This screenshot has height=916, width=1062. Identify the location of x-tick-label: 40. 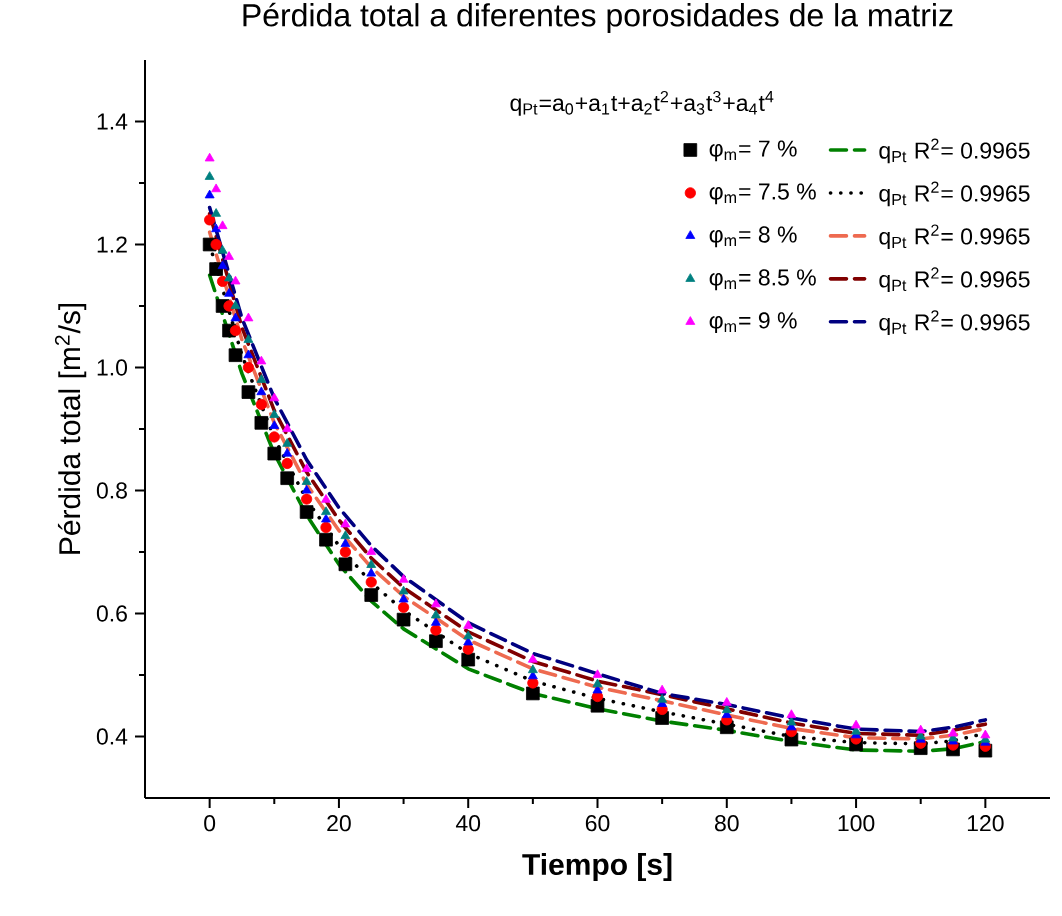
(468, 823).